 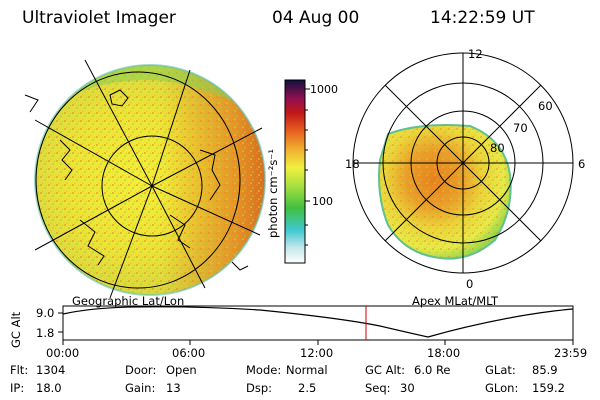 I want to click on time-tick-2359: 23:59, so click(x=570, y=353).